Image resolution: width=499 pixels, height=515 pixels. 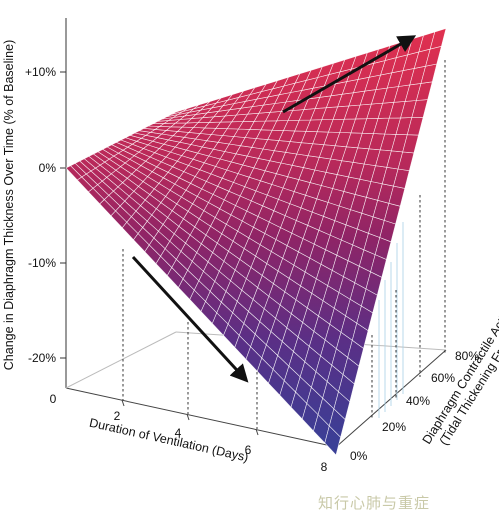 I want to click on floor-left-edge, so click(x=121, y=360).